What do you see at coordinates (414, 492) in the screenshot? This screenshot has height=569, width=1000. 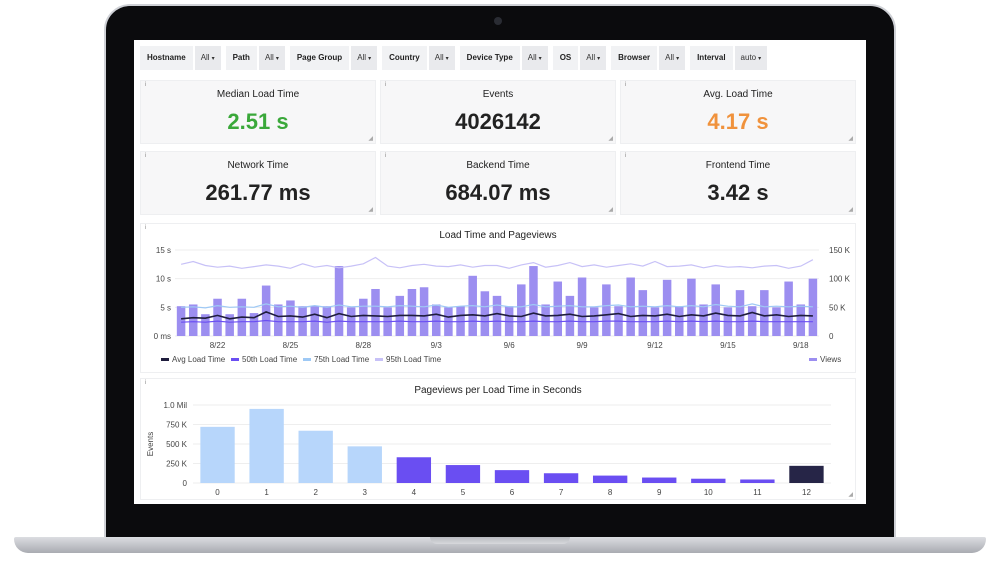 I see `x-tick-label: 4` at bounding box center [414, 492].